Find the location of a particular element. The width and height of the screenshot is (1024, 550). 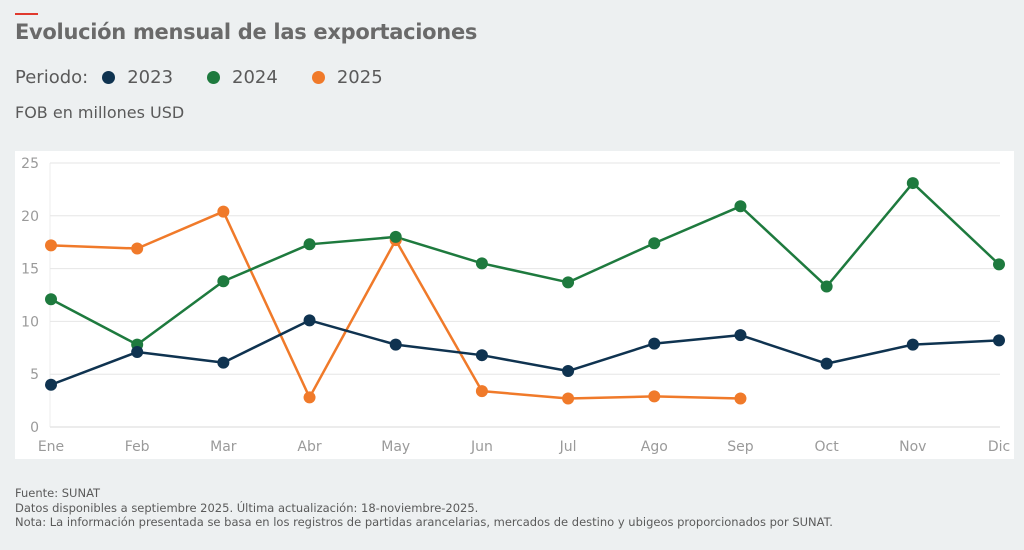

data-point-2024-Abr is located at coordinates (309, 244).